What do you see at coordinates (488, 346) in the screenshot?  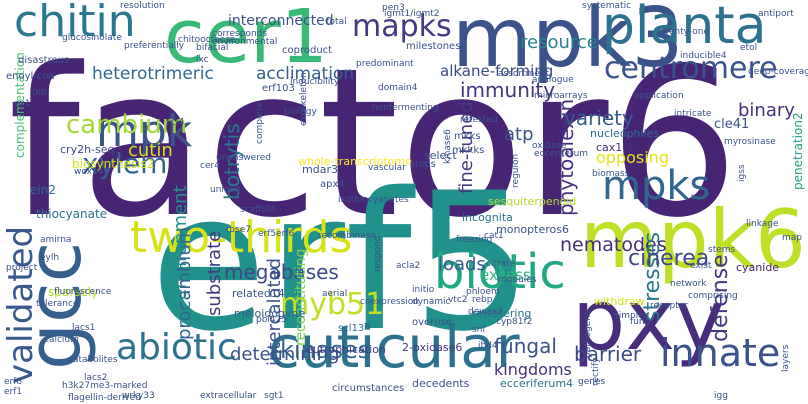 I see `cloud-word: ibd4` at bounding box center [488, 346].